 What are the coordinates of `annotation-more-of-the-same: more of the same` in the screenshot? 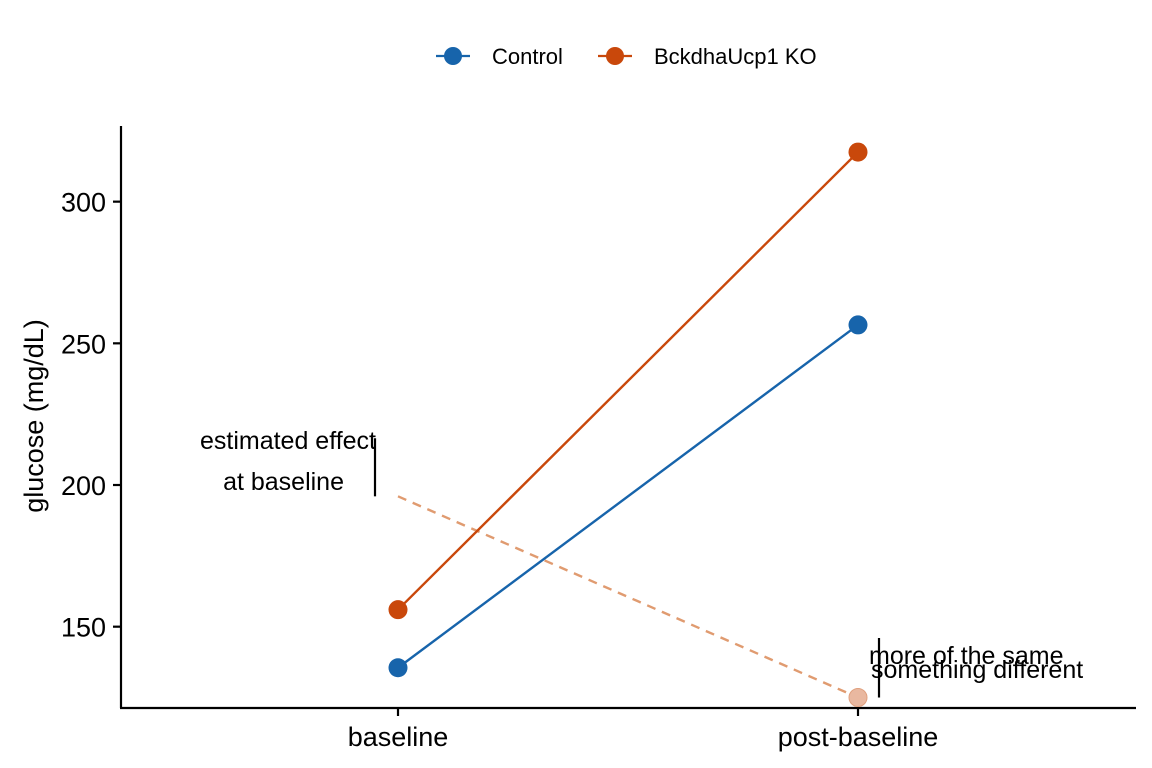 It's located at (966, 656).